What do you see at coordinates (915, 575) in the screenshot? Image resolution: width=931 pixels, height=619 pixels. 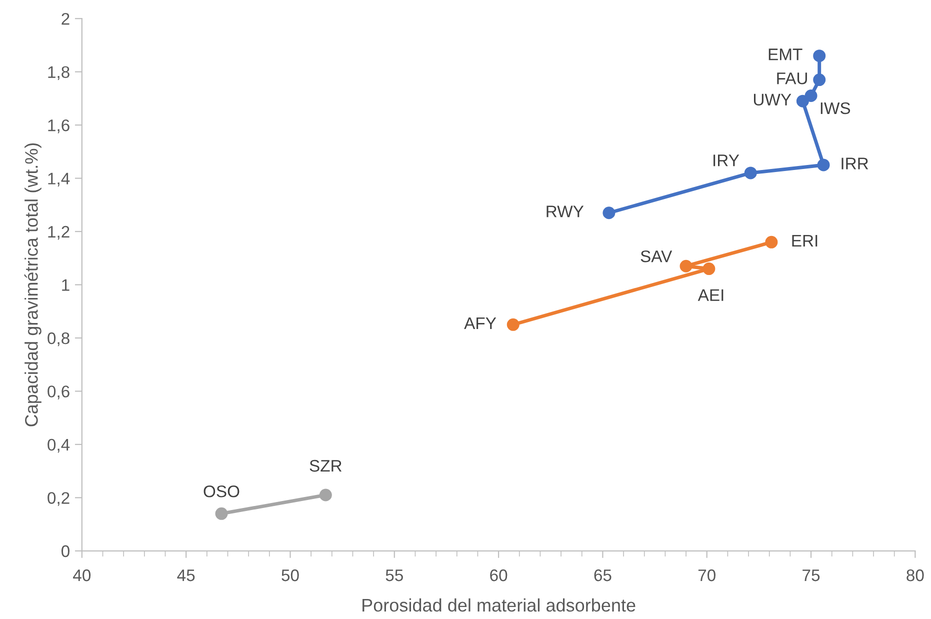 I see `x-tick-label: 80` at bounding box center [915, 575].